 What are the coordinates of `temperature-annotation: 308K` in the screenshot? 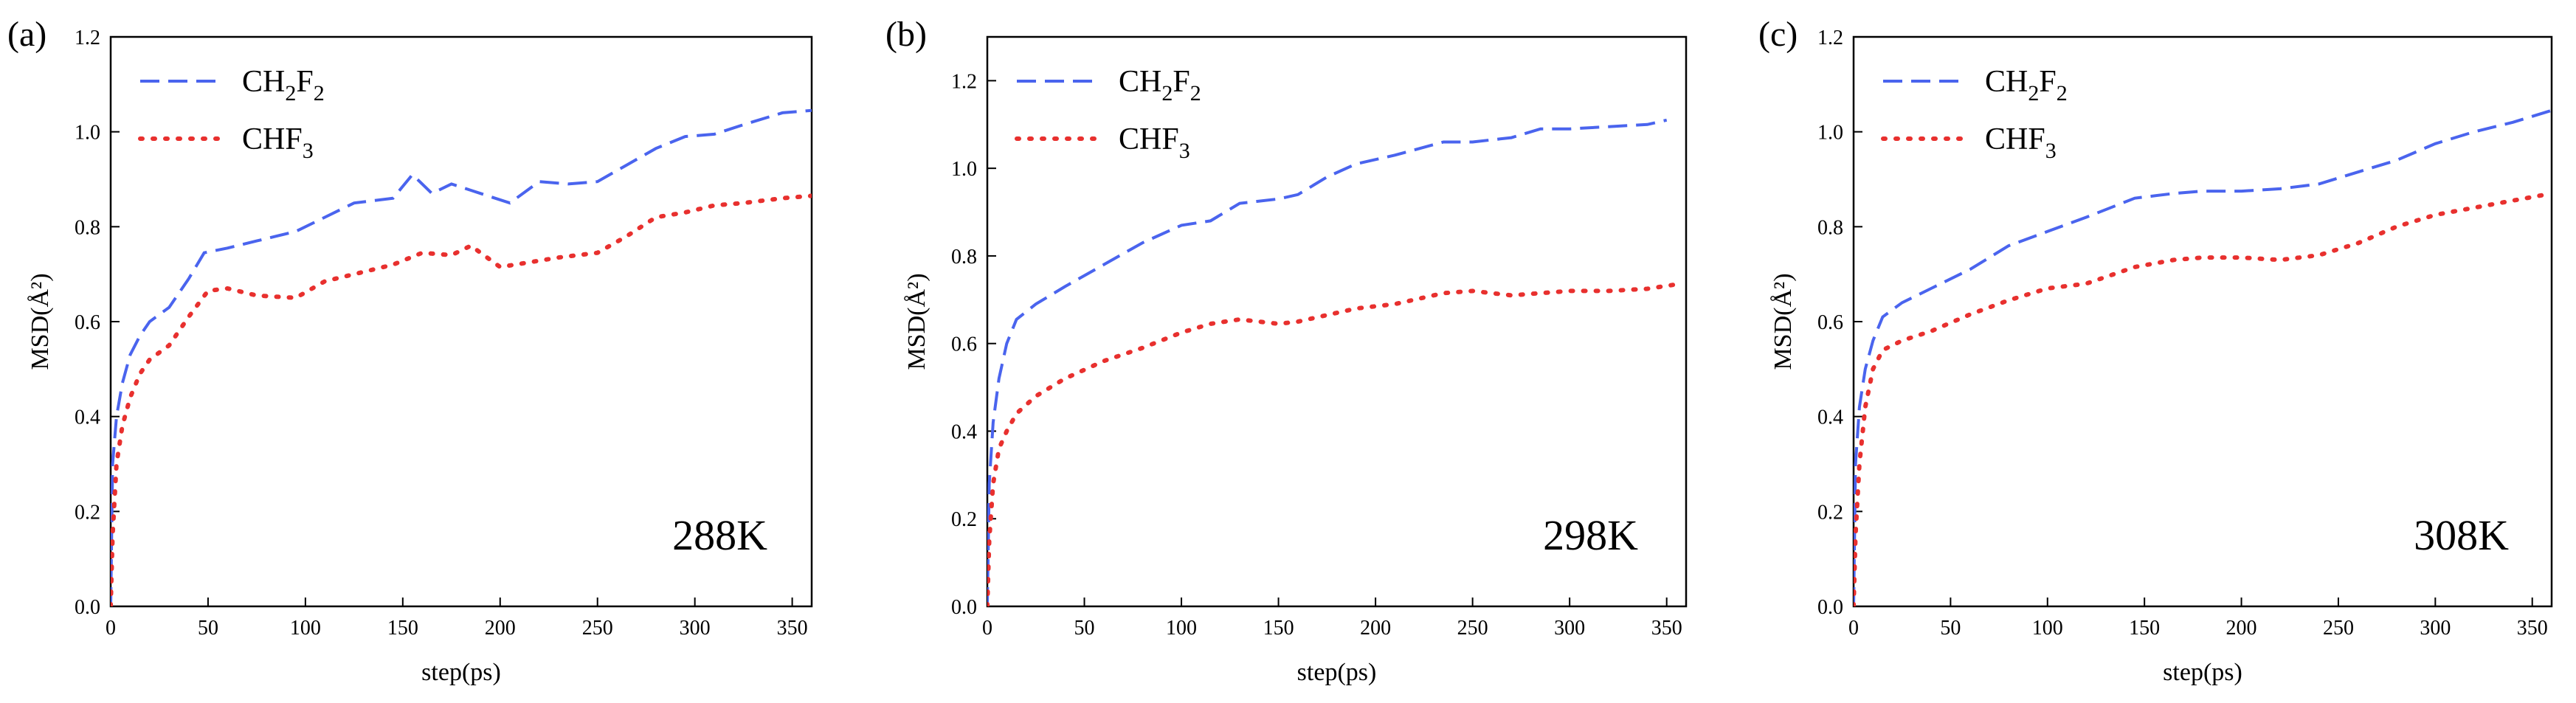 It's located at (2461, 535).